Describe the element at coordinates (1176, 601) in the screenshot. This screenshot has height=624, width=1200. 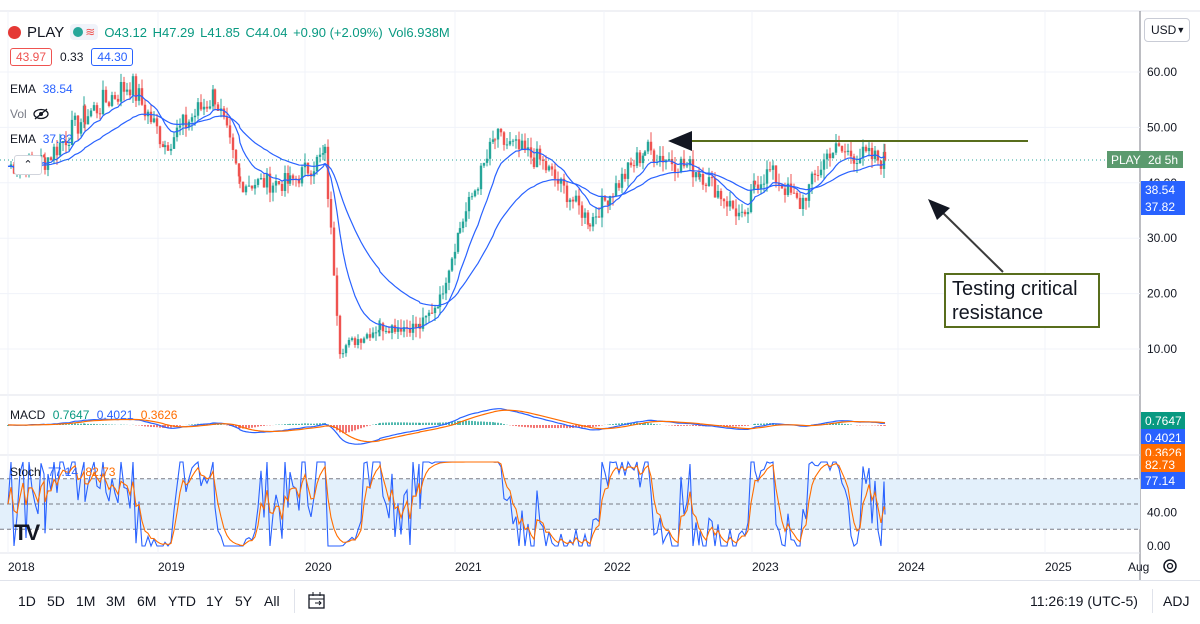
I see `adjust-toggle: ADJ` at that location.